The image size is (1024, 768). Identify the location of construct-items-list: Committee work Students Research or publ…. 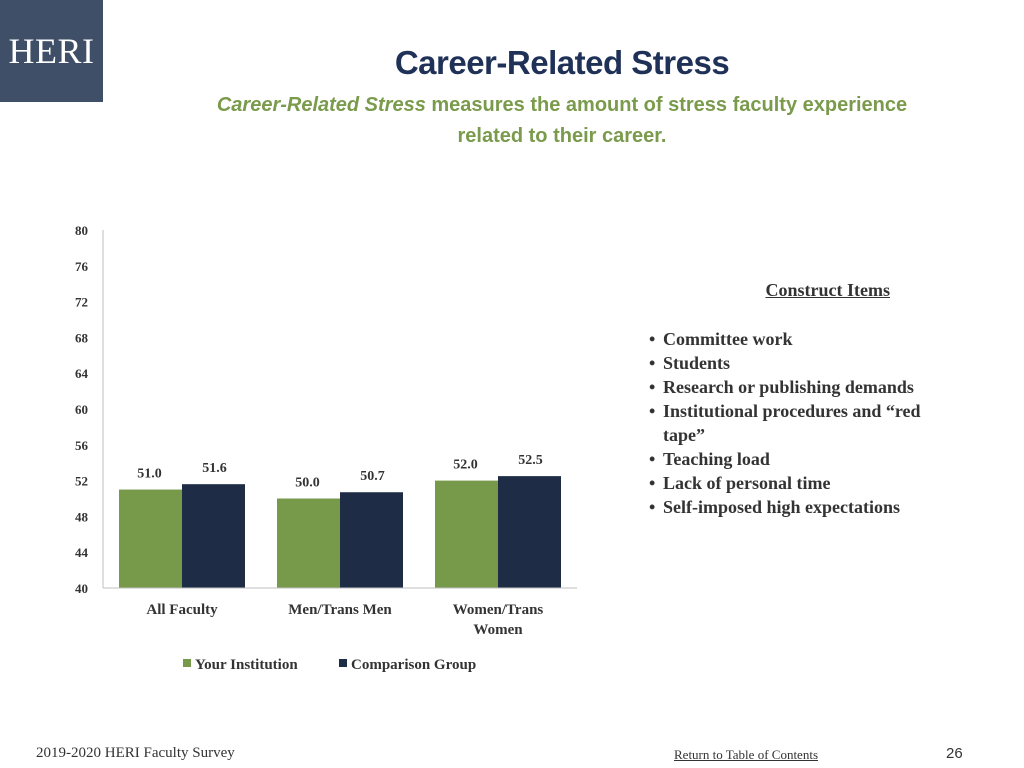
(800, 423).